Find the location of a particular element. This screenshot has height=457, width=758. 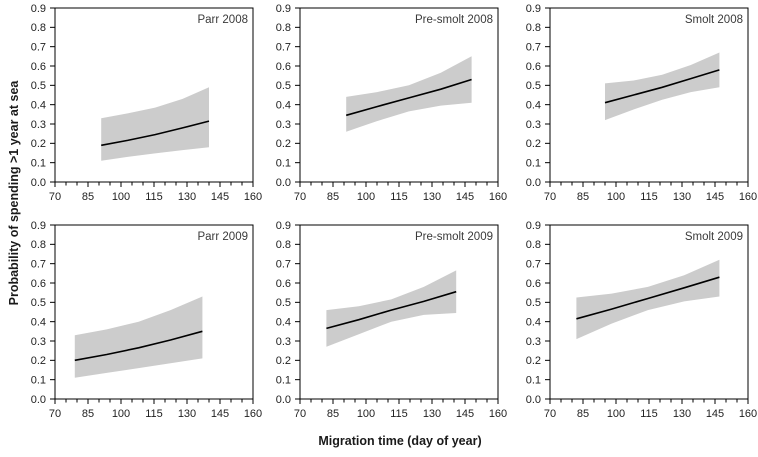

panel-title: Smolt 2008 is located at coordinates (714, 20).